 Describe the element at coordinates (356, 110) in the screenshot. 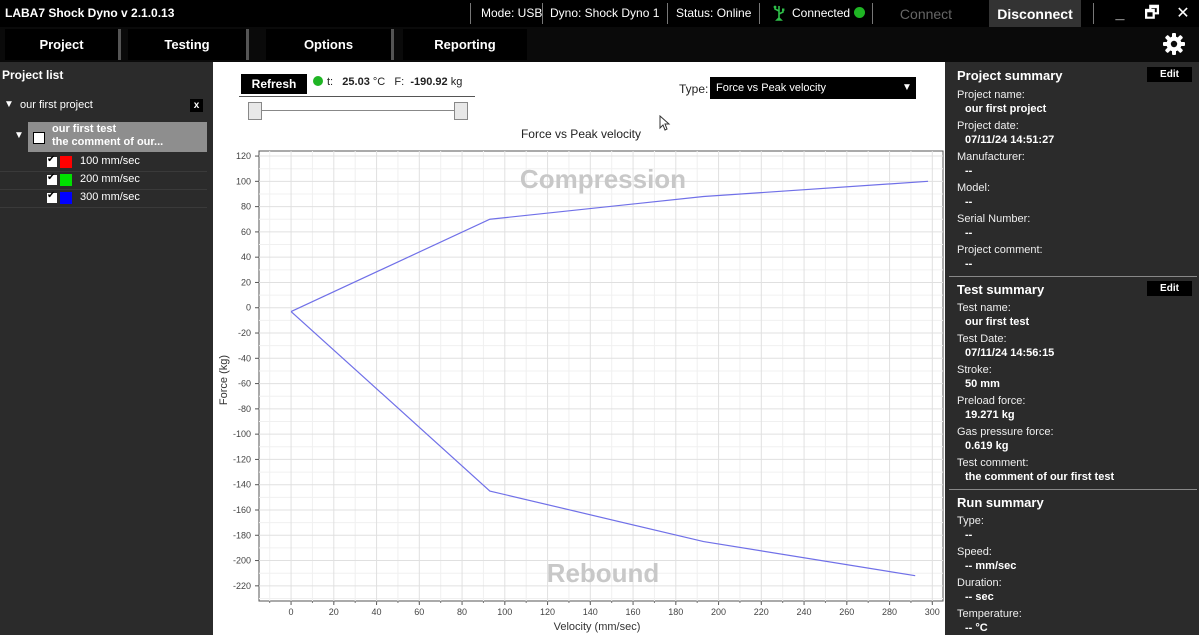

I see `range-slider-track` at that location.